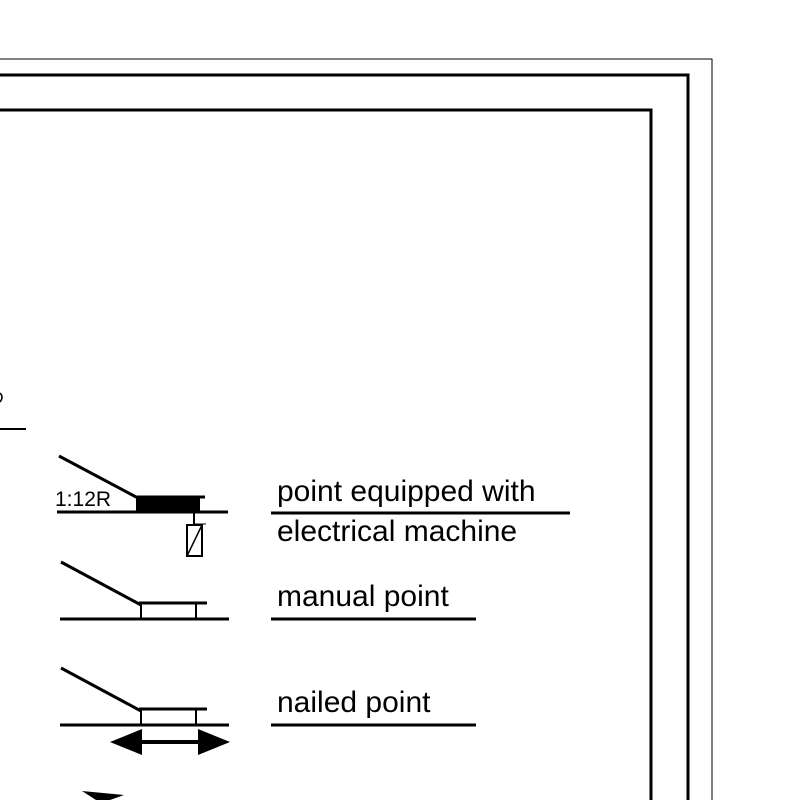 The height and width of the screenshot is (805, 800). What do you see at coordinates (144, 590) in the screenshot?
I see `manual-point-symbol` at bounding box center [144, 590].